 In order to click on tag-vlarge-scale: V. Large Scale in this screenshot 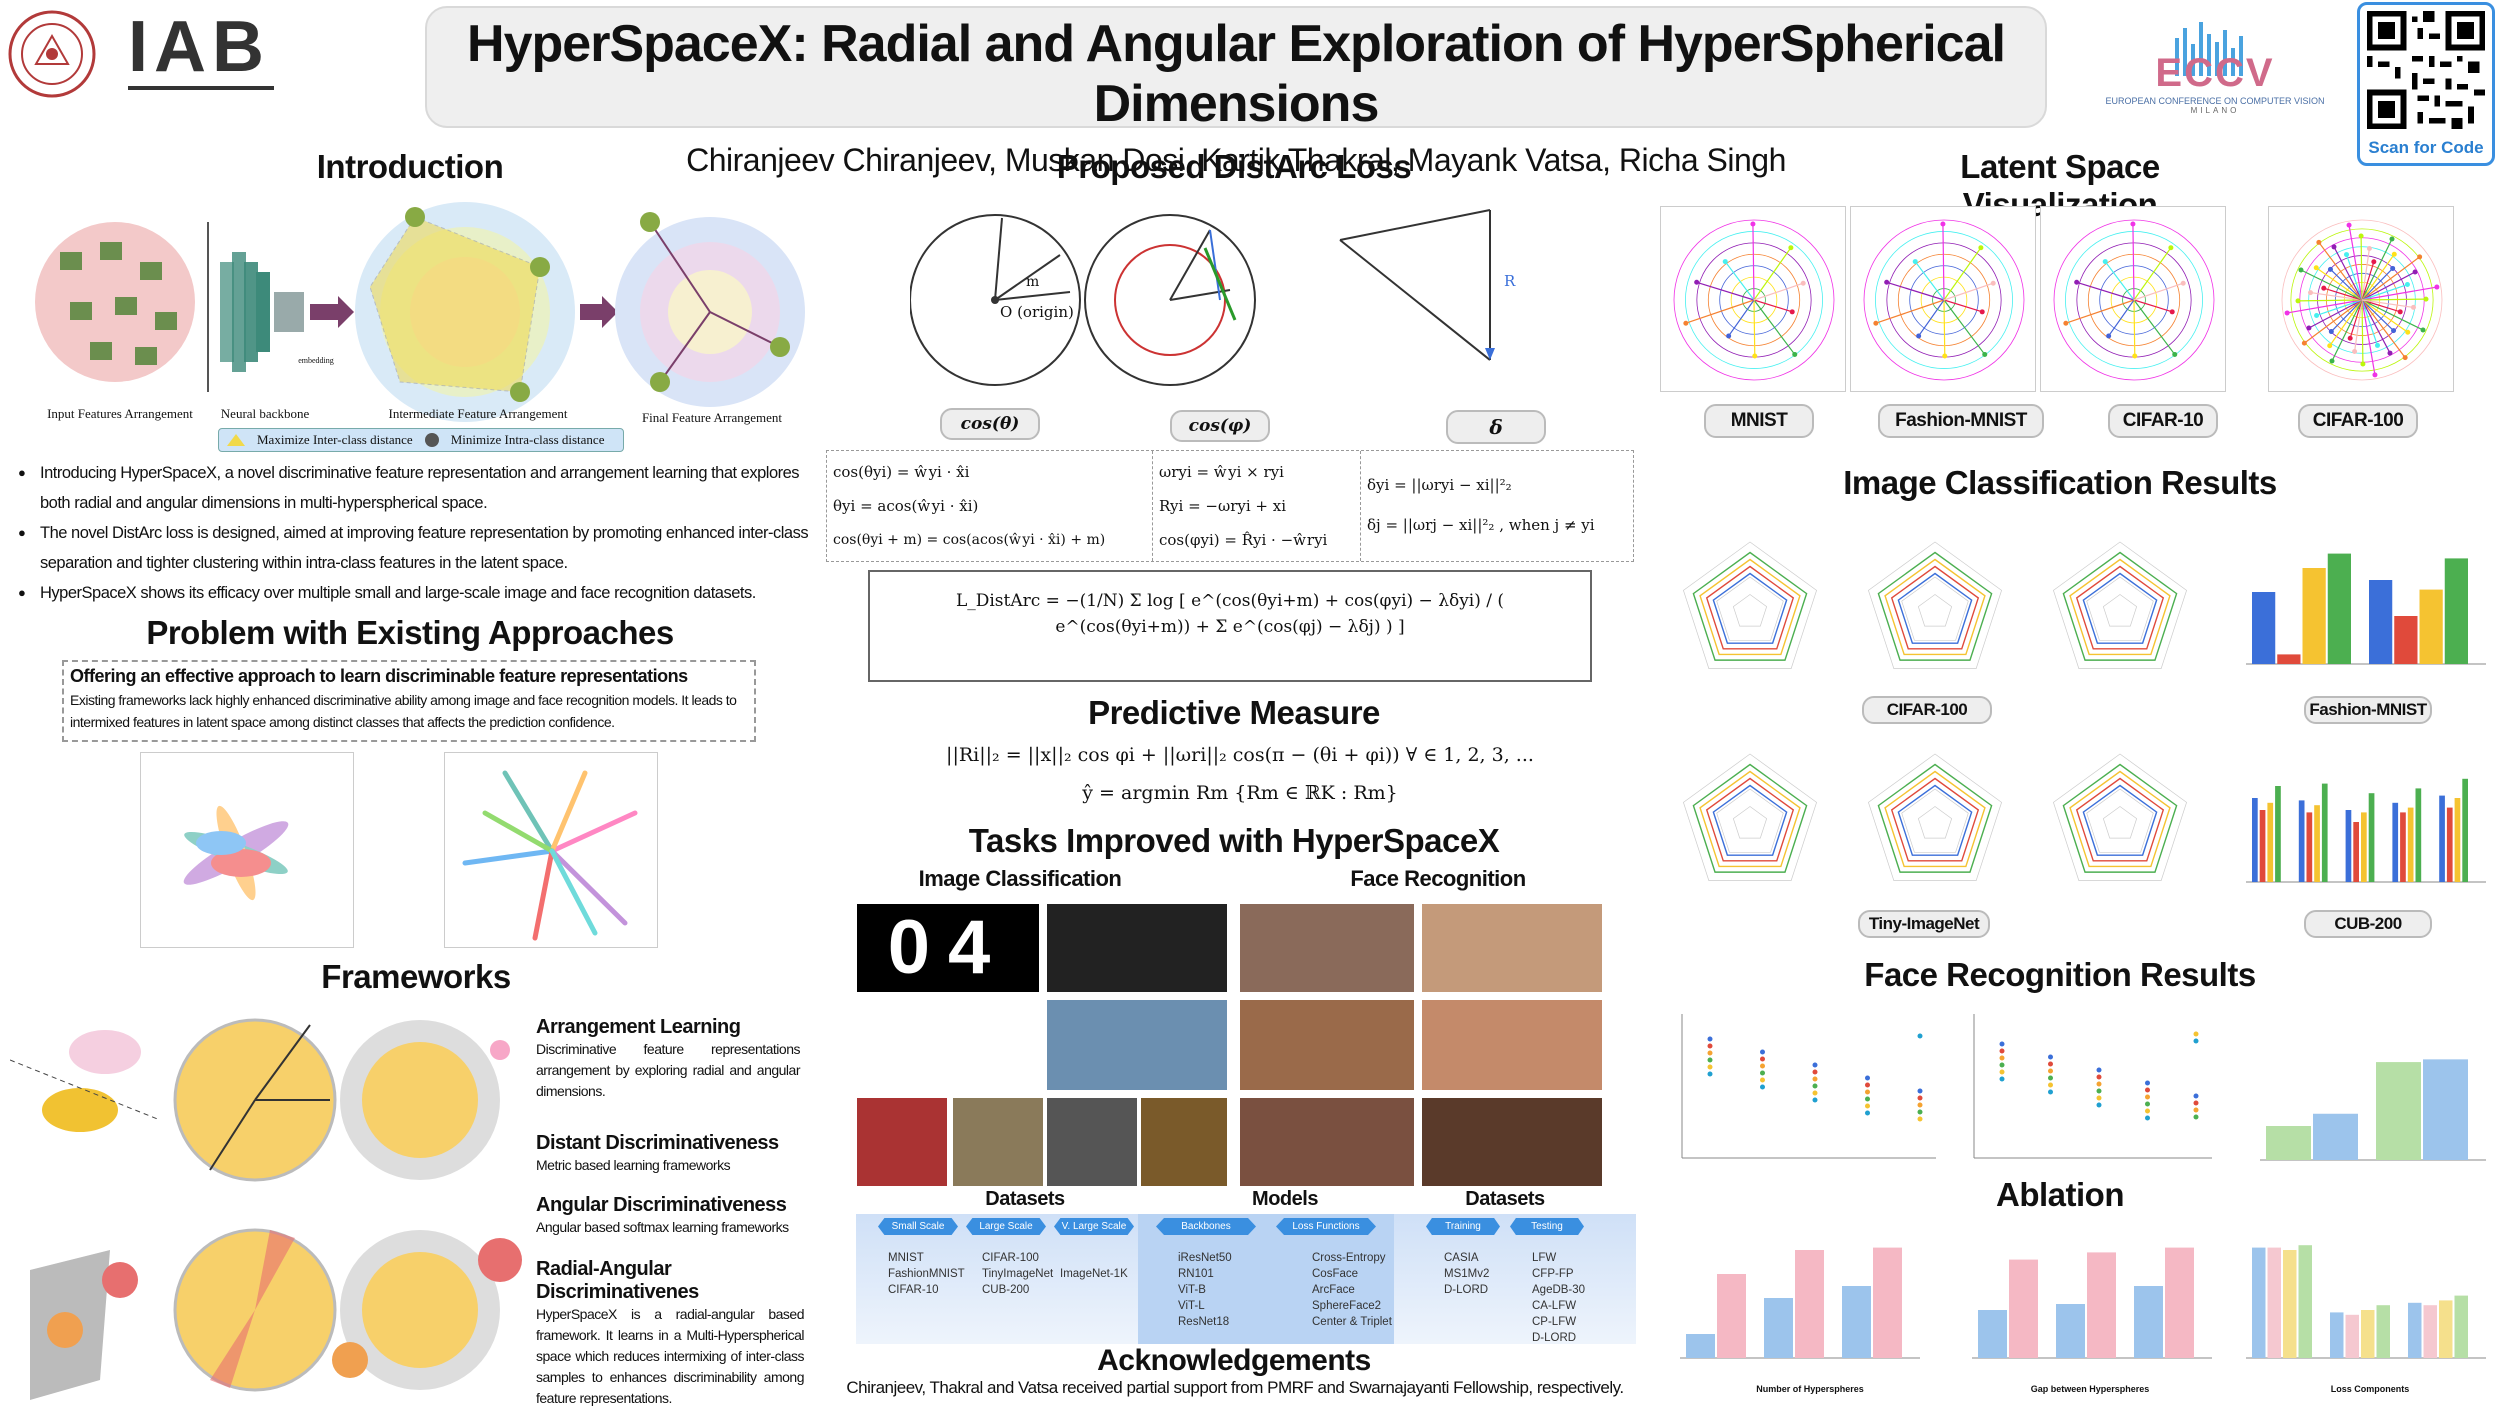, I will do `click(1094, 1226)`.